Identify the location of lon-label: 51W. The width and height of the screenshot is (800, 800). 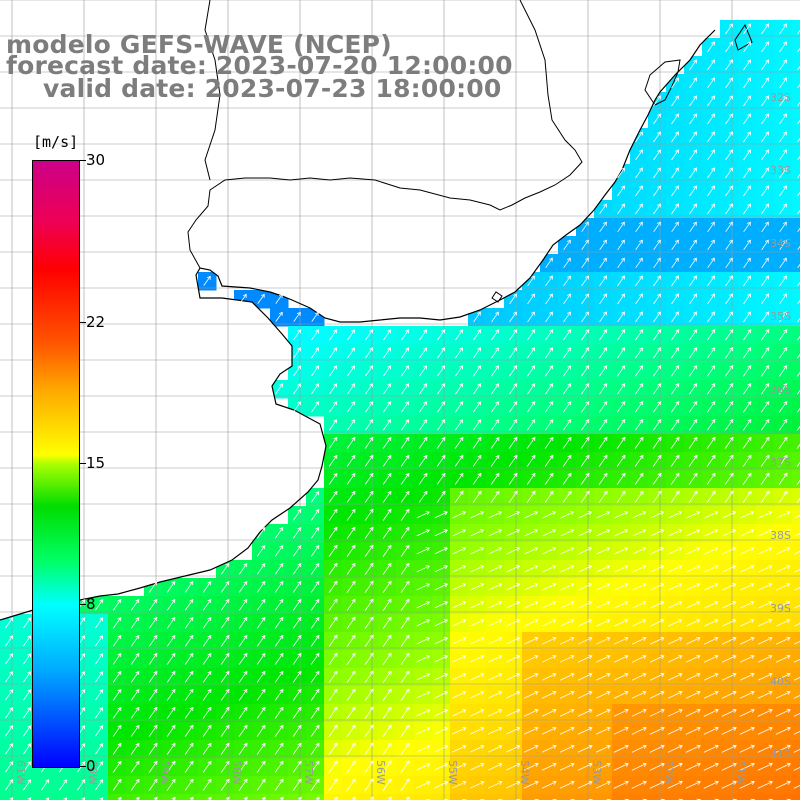
(740, 772).